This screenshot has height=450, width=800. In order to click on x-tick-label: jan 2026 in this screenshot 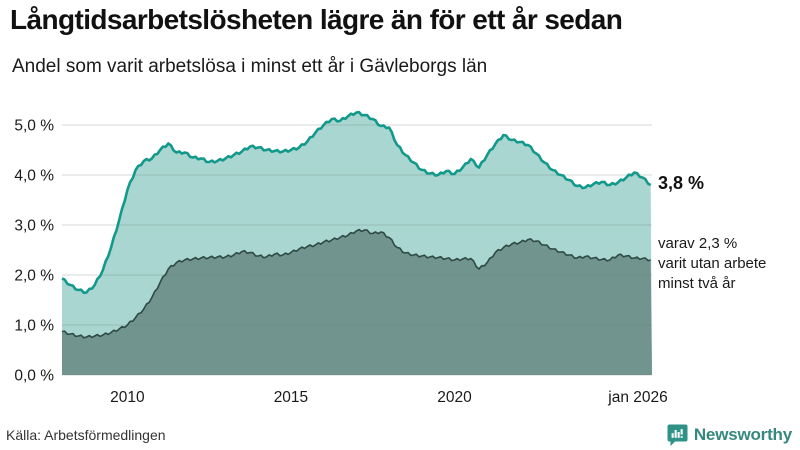, I will do `click(637, 397)`.